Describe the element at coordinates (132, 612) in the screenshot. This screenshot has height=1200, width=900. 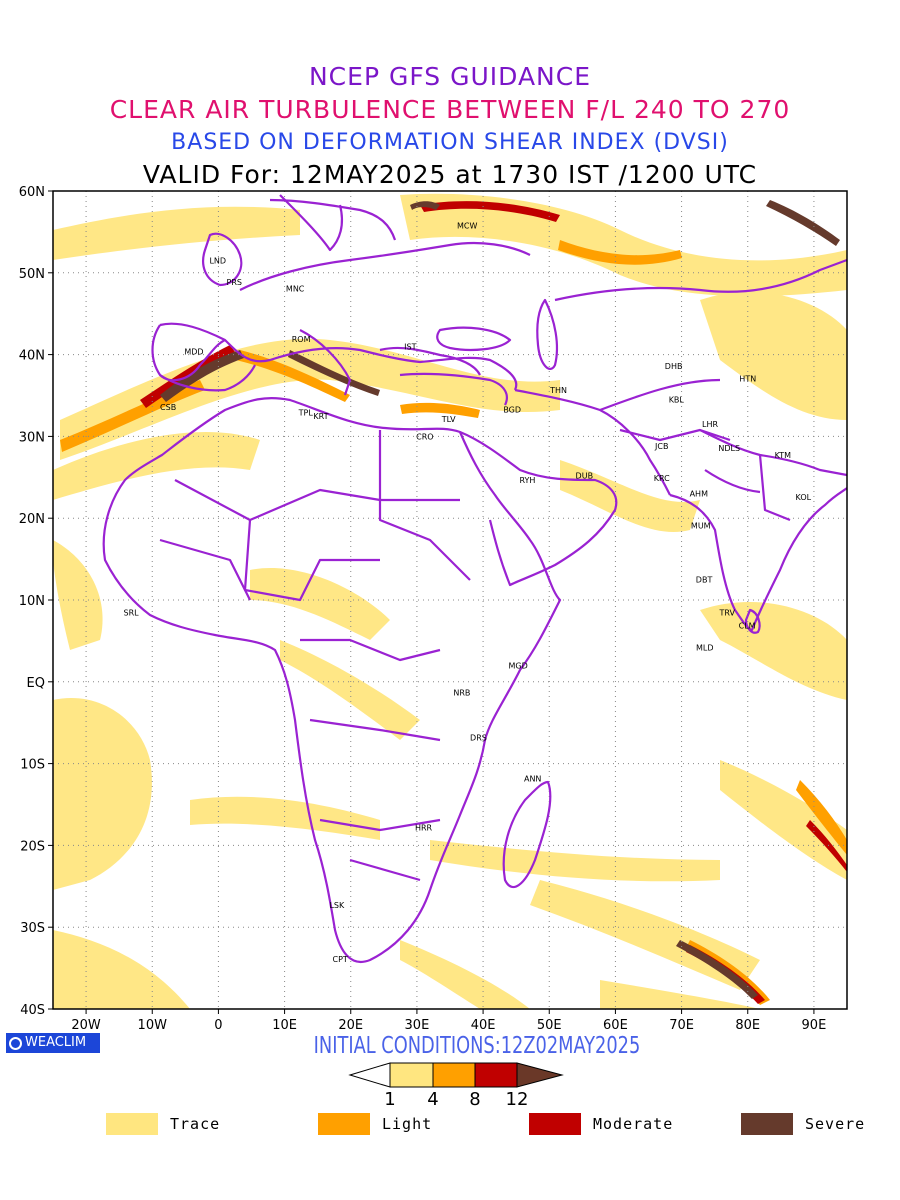
I see `city-label-srl: SRL` at that location.